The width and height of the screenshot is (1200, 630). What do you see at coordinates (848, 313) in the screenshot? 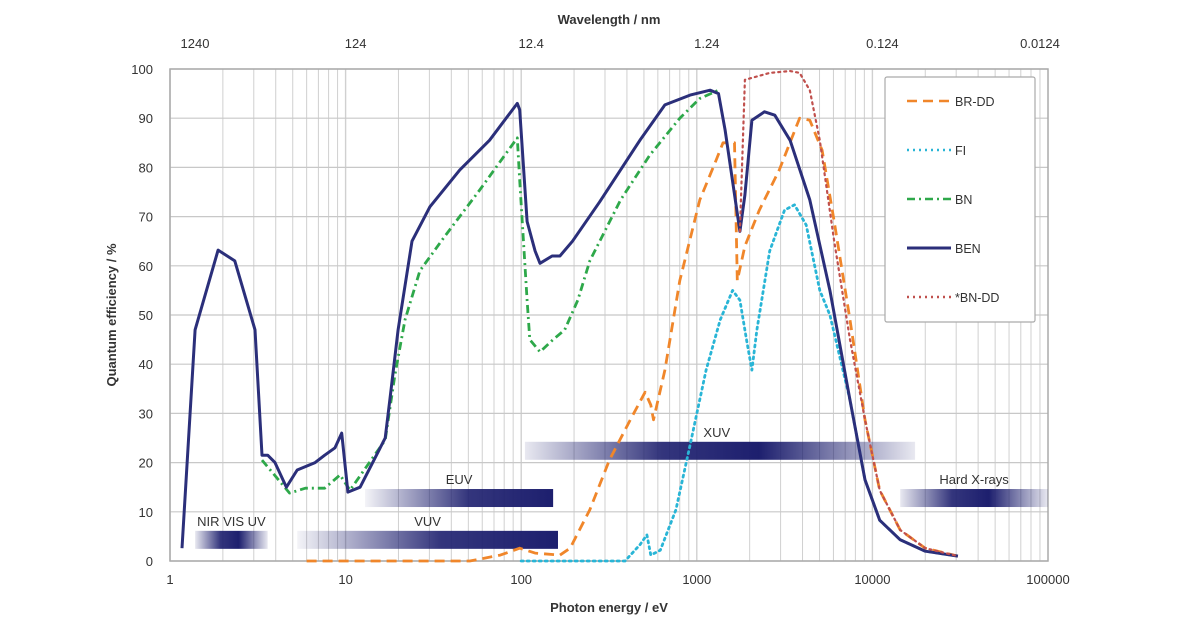
I see `series-line-bn-dd` at bounding box center [848, 313].